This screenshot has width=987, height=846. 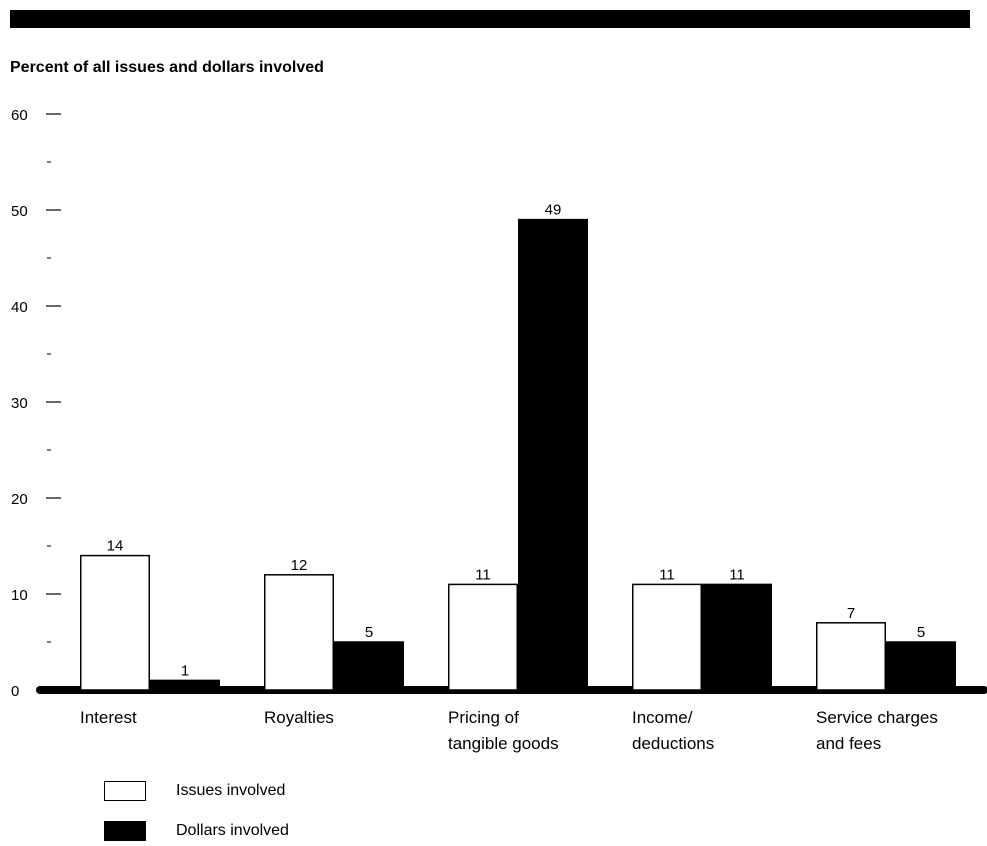 I want to click on y-tick-label: 60, so click(x=19, y=115).